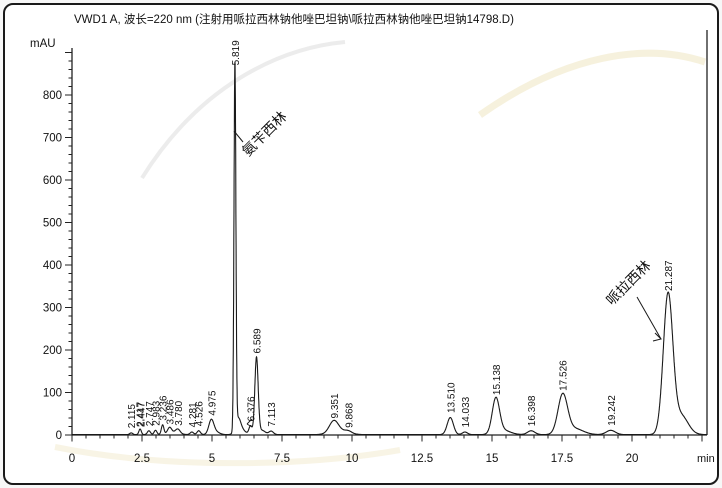 Image resolution: width=722 pixels, height=488 pixels. I want to click on peak-label: 2.417, so click(141, 414).